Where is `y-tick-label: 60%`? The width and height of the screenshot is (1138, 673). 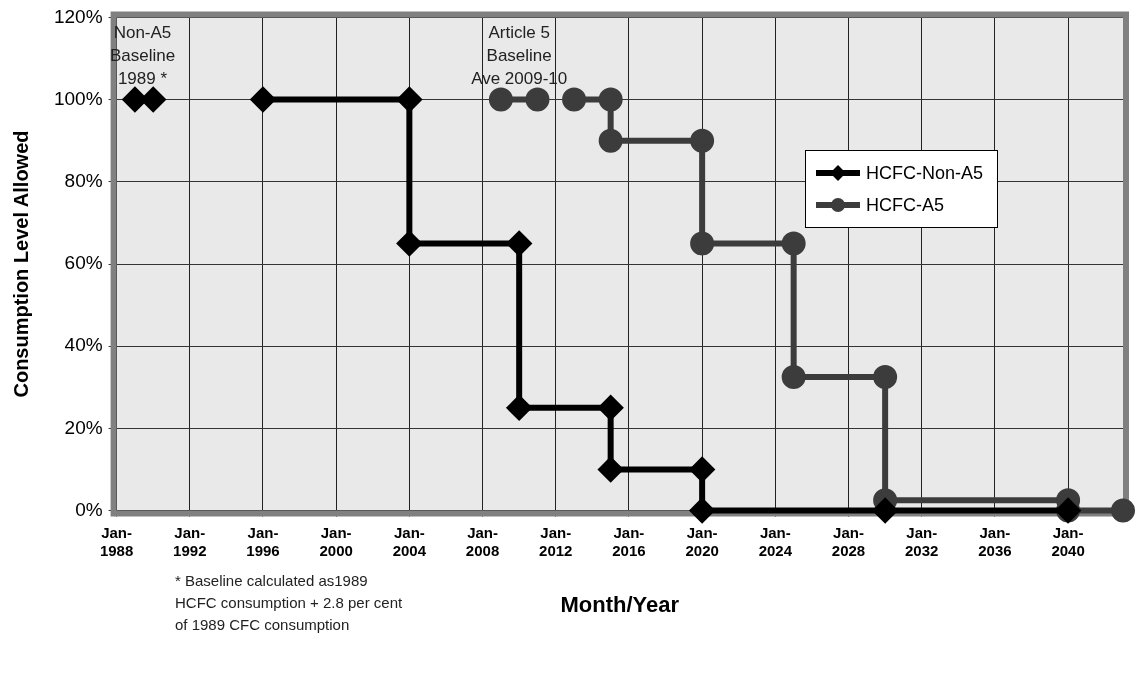
y-tick-label: 60% is located at coordinates (83, 263).